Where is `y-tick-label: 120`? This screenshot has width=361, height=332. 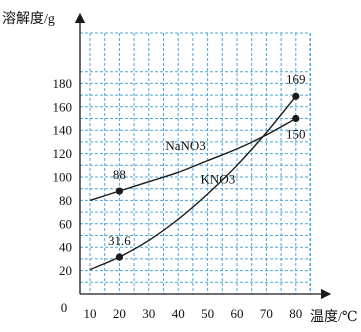
y-tick-label: 120 is located at coordinates (63, 153).